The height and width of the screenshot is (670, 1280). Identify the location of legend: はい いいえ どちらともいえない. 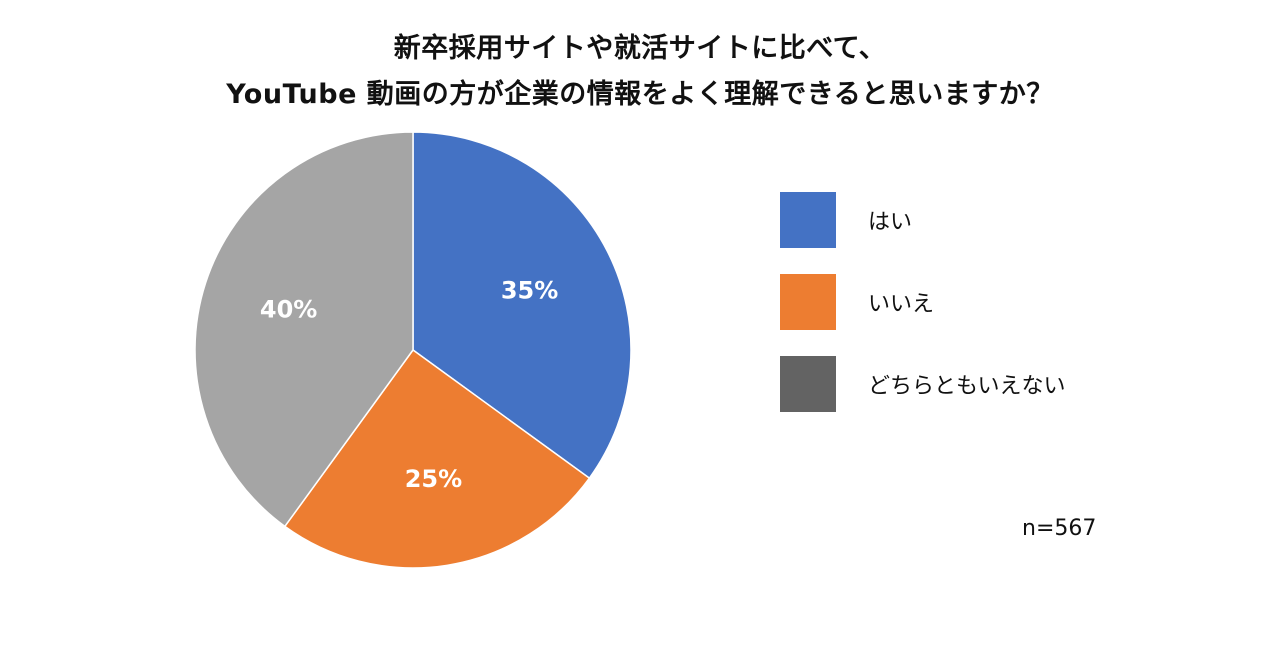
(923, 315).